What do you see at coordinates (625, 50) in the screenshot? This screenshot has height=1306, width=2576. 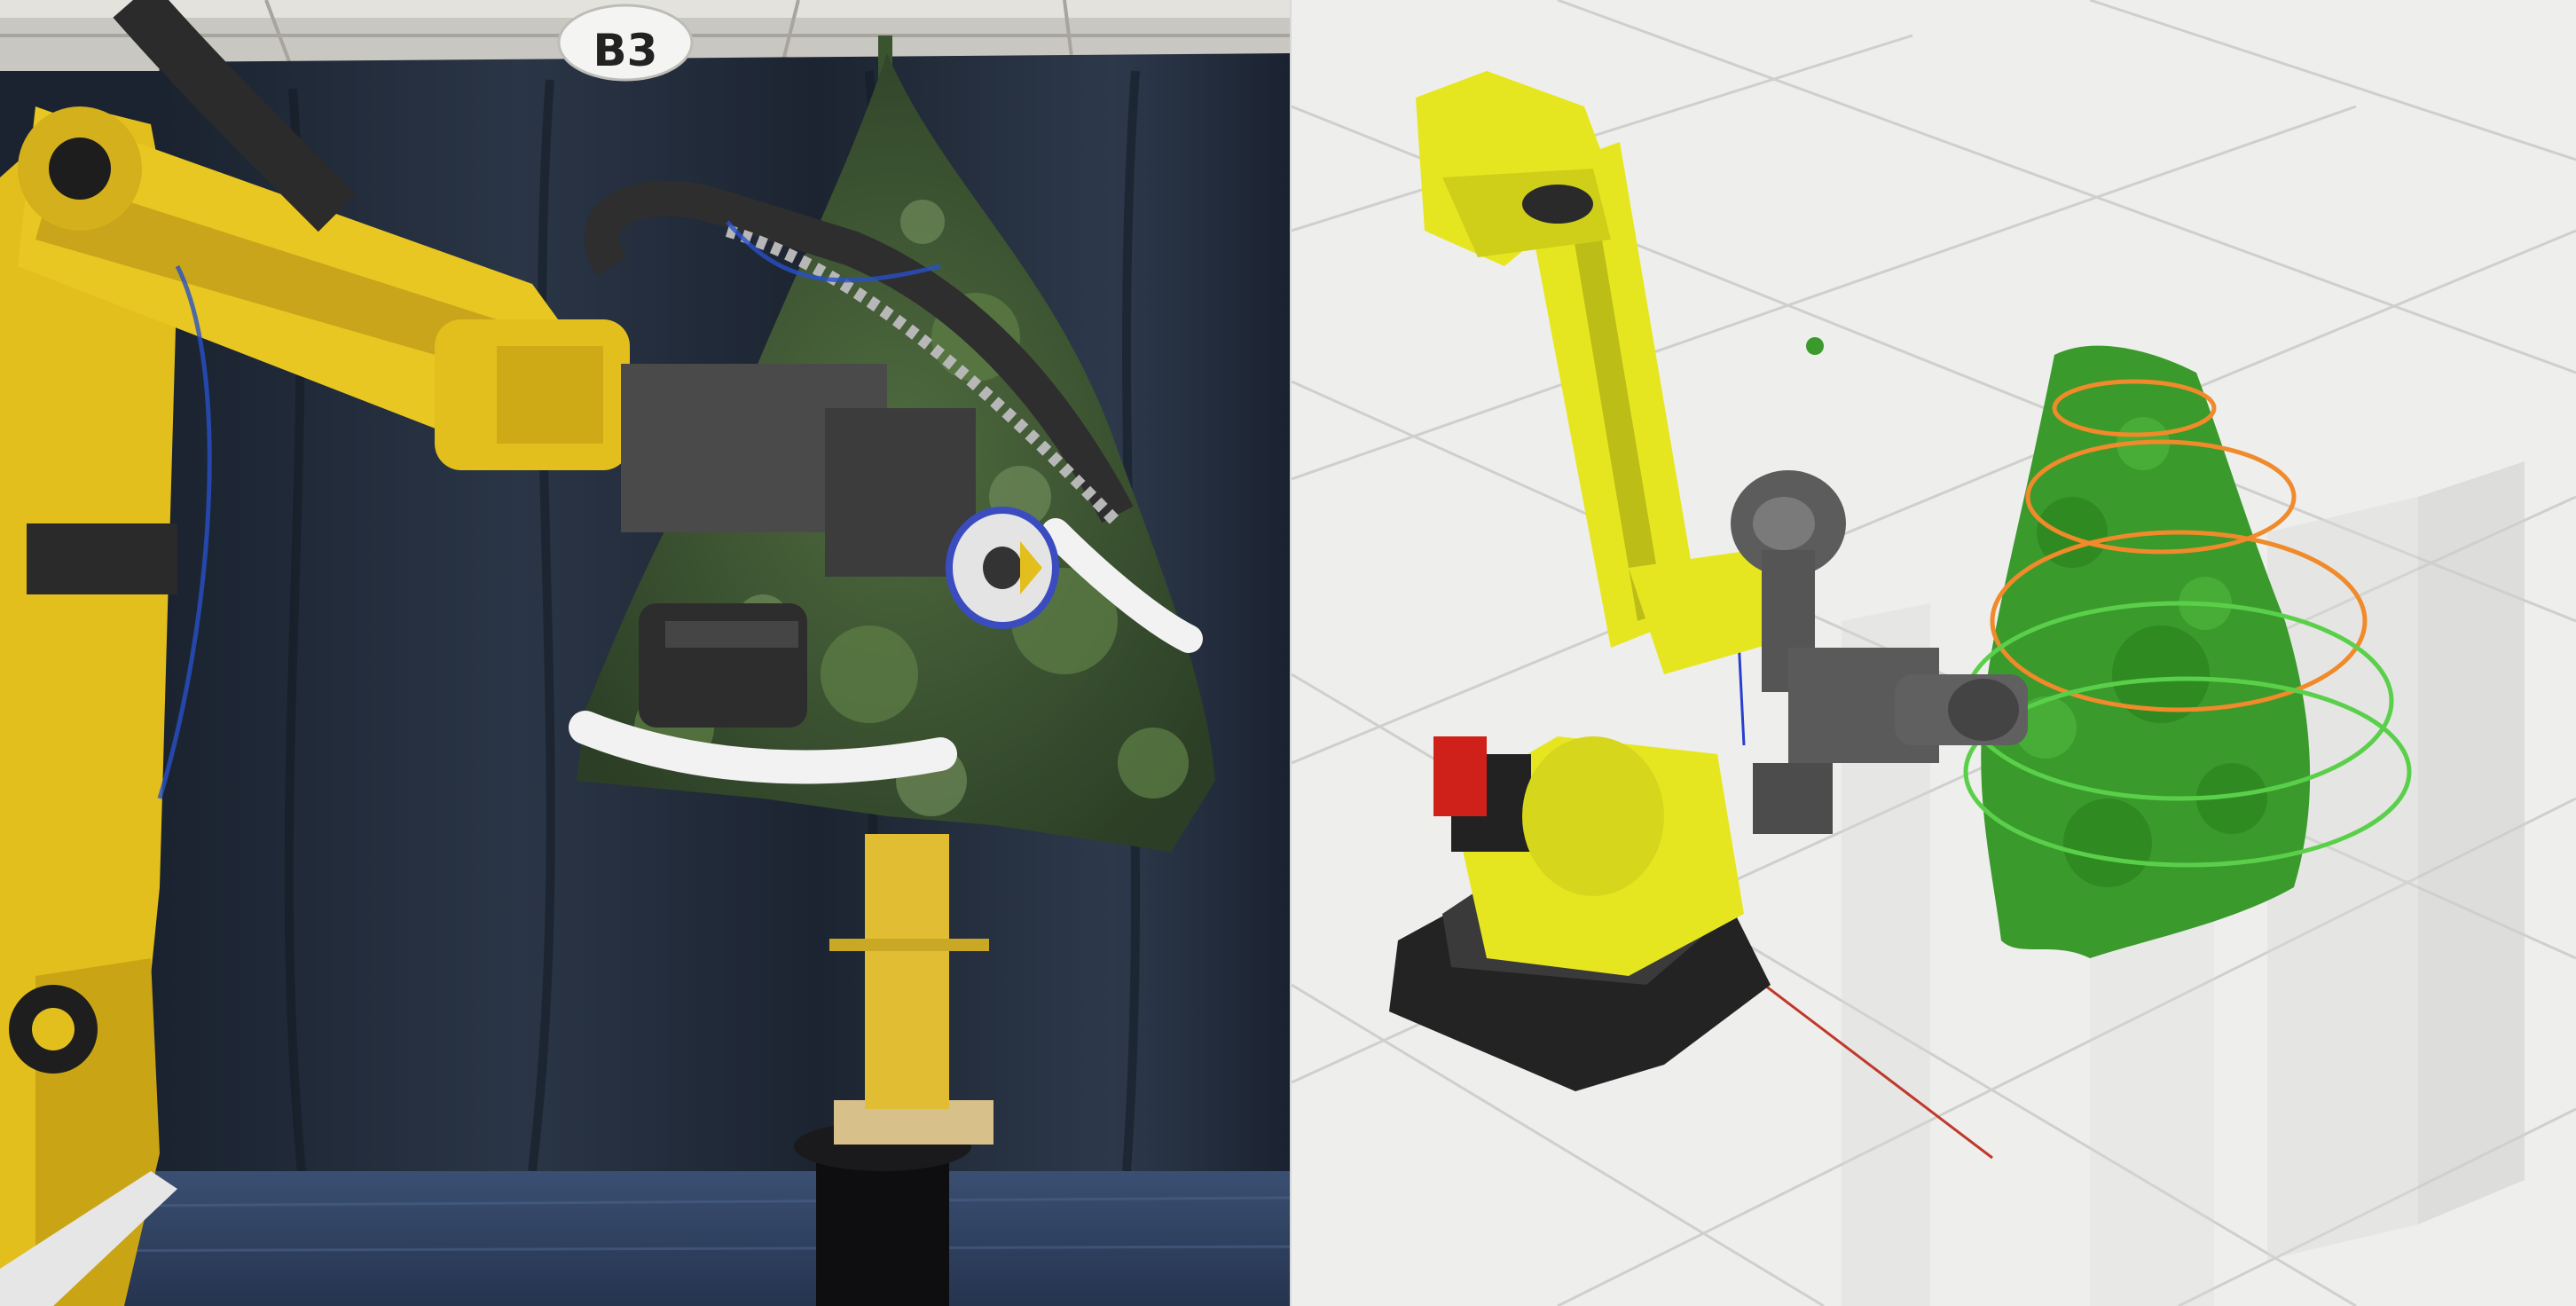 I see `booth-sign-label: B3` at bounding box center [625, 50].